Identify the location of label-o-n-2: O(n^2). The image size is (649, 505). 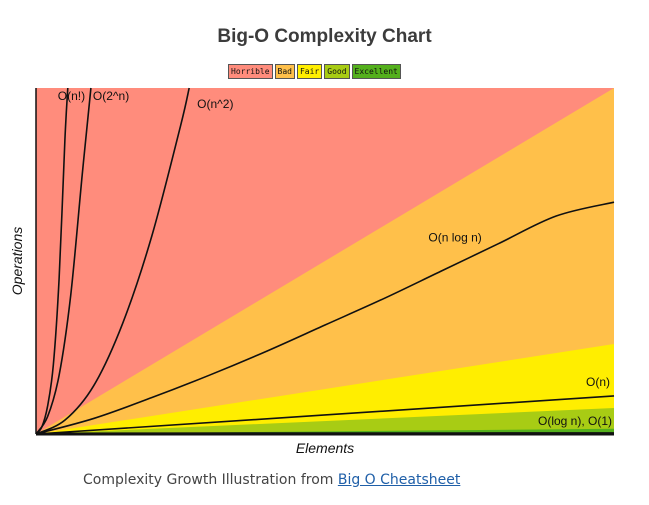
(215, 104).